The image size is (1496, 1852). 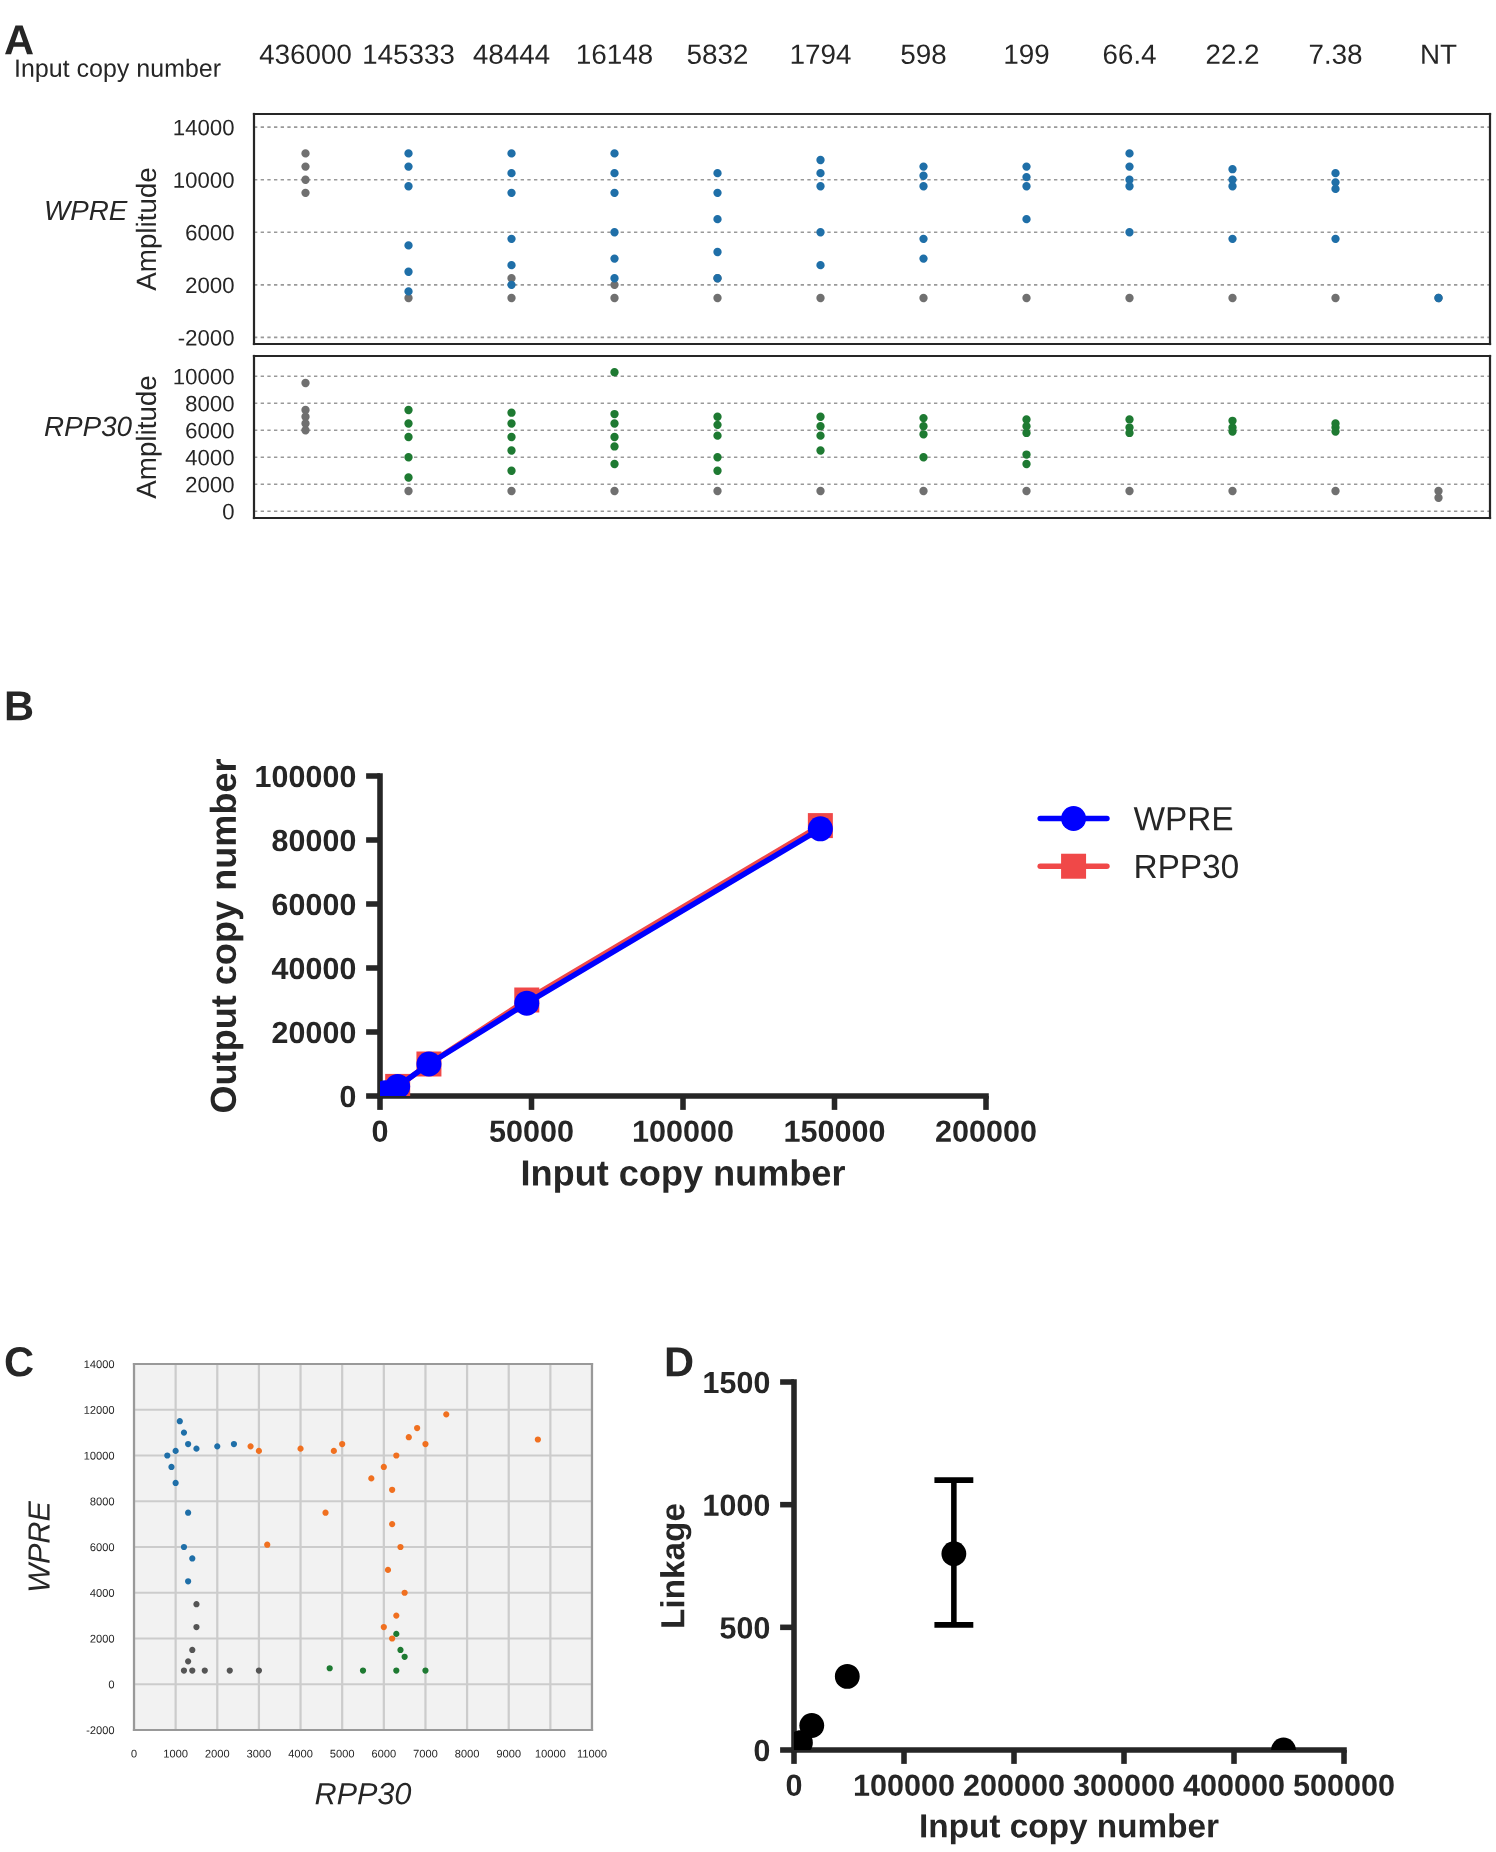 I want to click on y-tick-label: 500, so click(x=745, y=1628).